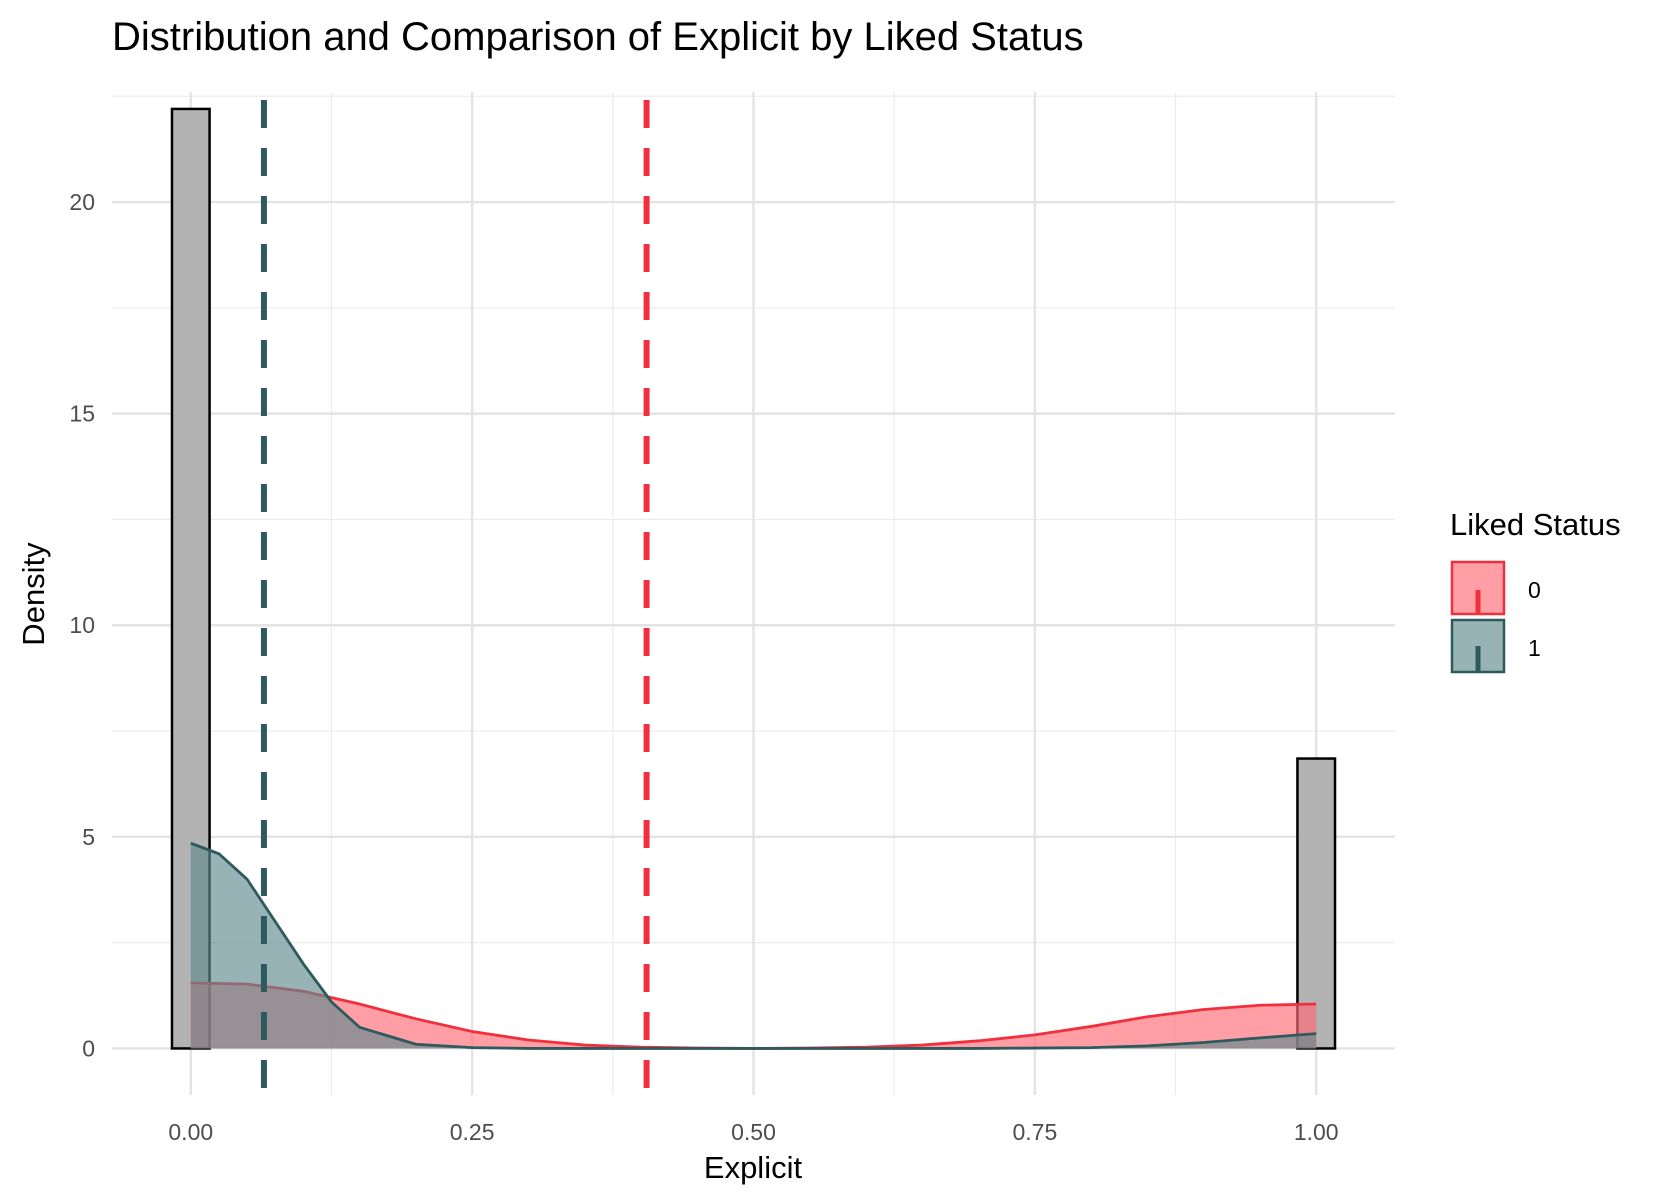 The width and height of the screenshot is (1680, 1200). Describe the element at coordinates (33, 594) in the screenshot. I see `y-axis-title: Density` at that location.